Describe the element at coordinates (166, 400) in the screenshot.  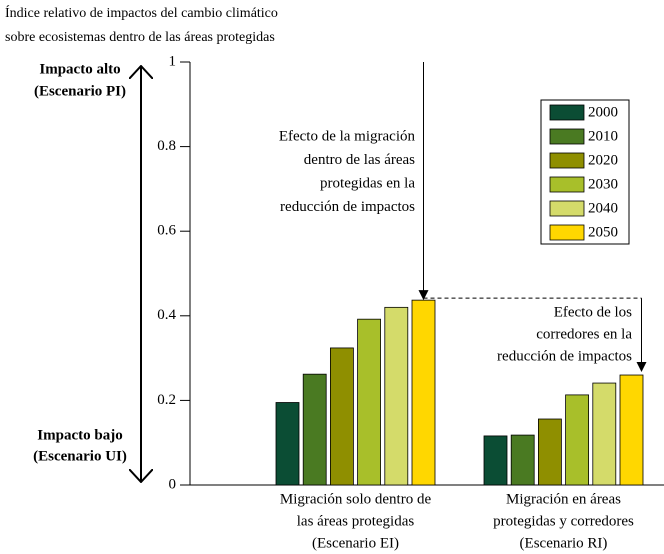
I see `y-tick-label: 0.2` at that location.